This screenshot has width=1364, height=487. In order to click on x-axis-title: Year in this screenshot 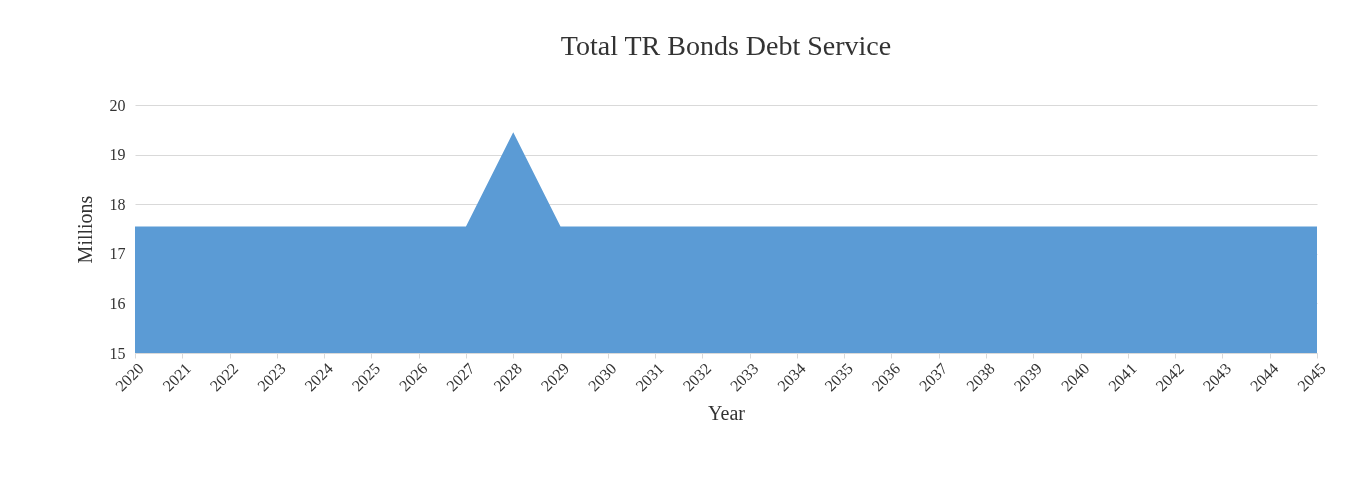, I will do `click(727, 413)`.